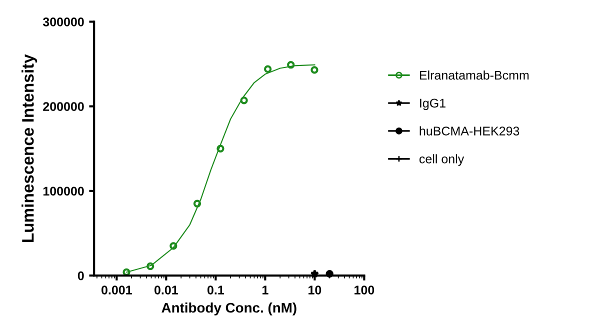  What do you see at coordinates (81, 275) in the screenshot?
I see `y-tick-label: 0` at bounding box center [81, 275].